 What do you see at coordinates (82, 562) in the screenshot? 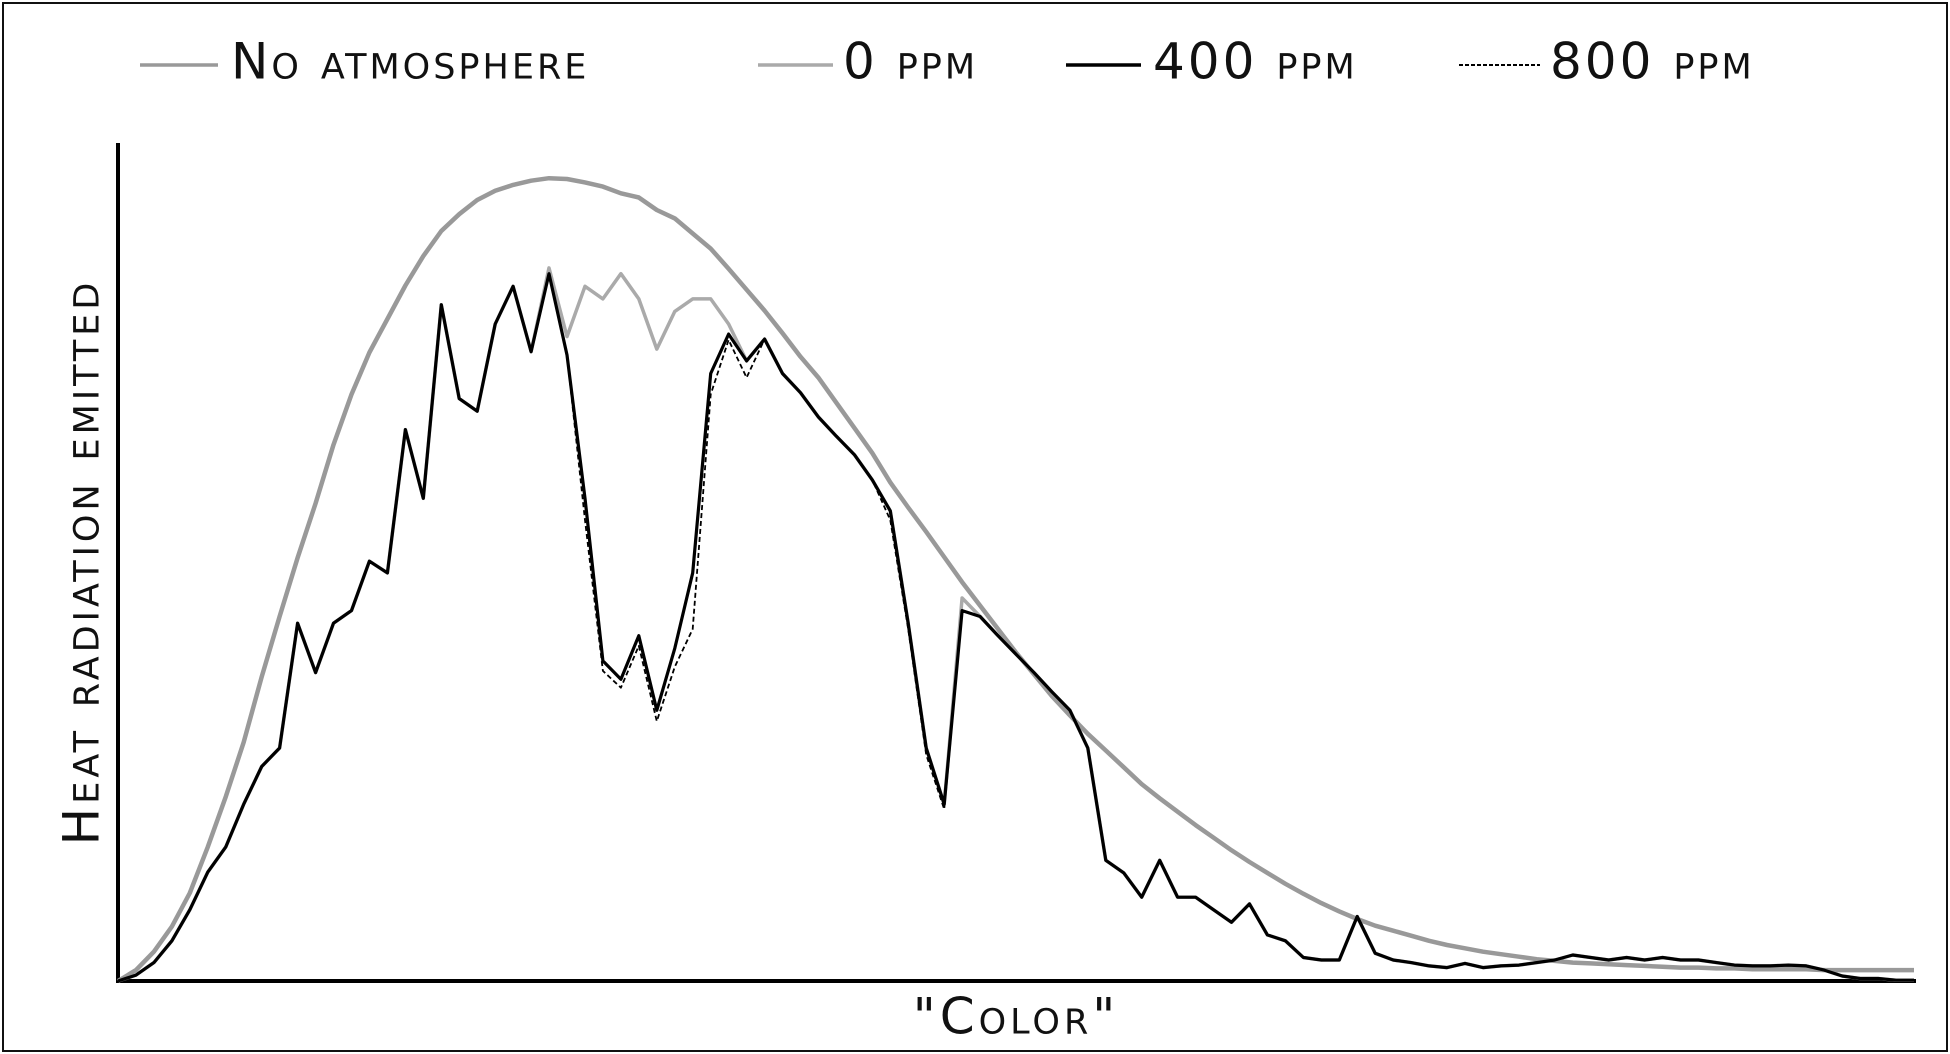
I see `y-axis-label: Heat radiation emitted` at bounding box center [82, 562].